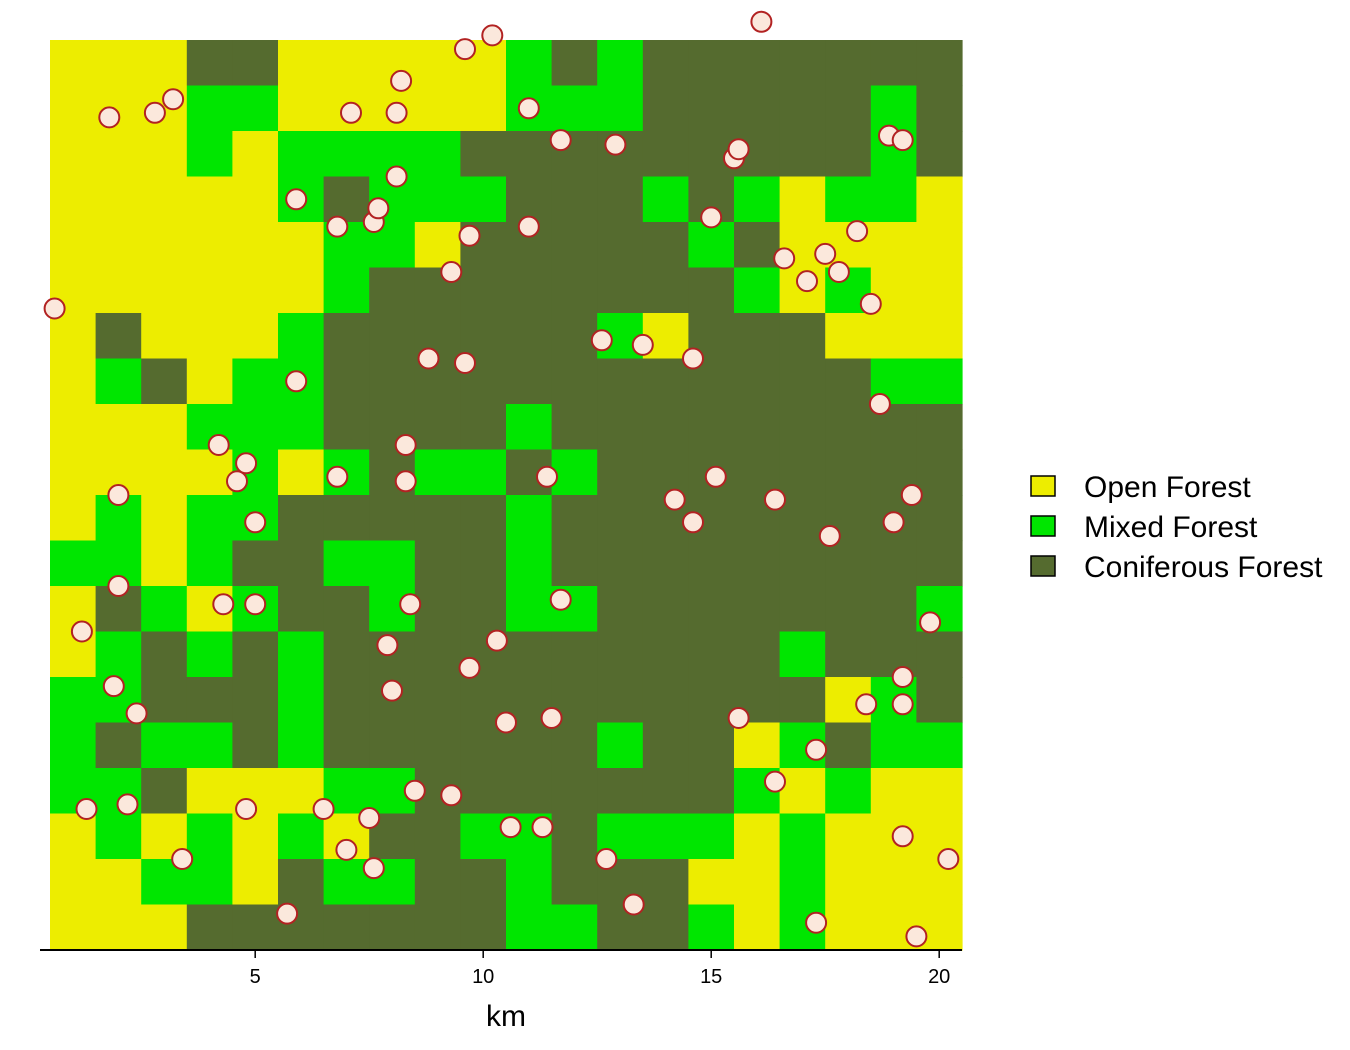 This screenshot has width=1350, height=1050. What do you see at coordinates (1171, 527) in the screenshot?
I see `legend-label: Mixed Forest` at bounding box center [1171, 527].